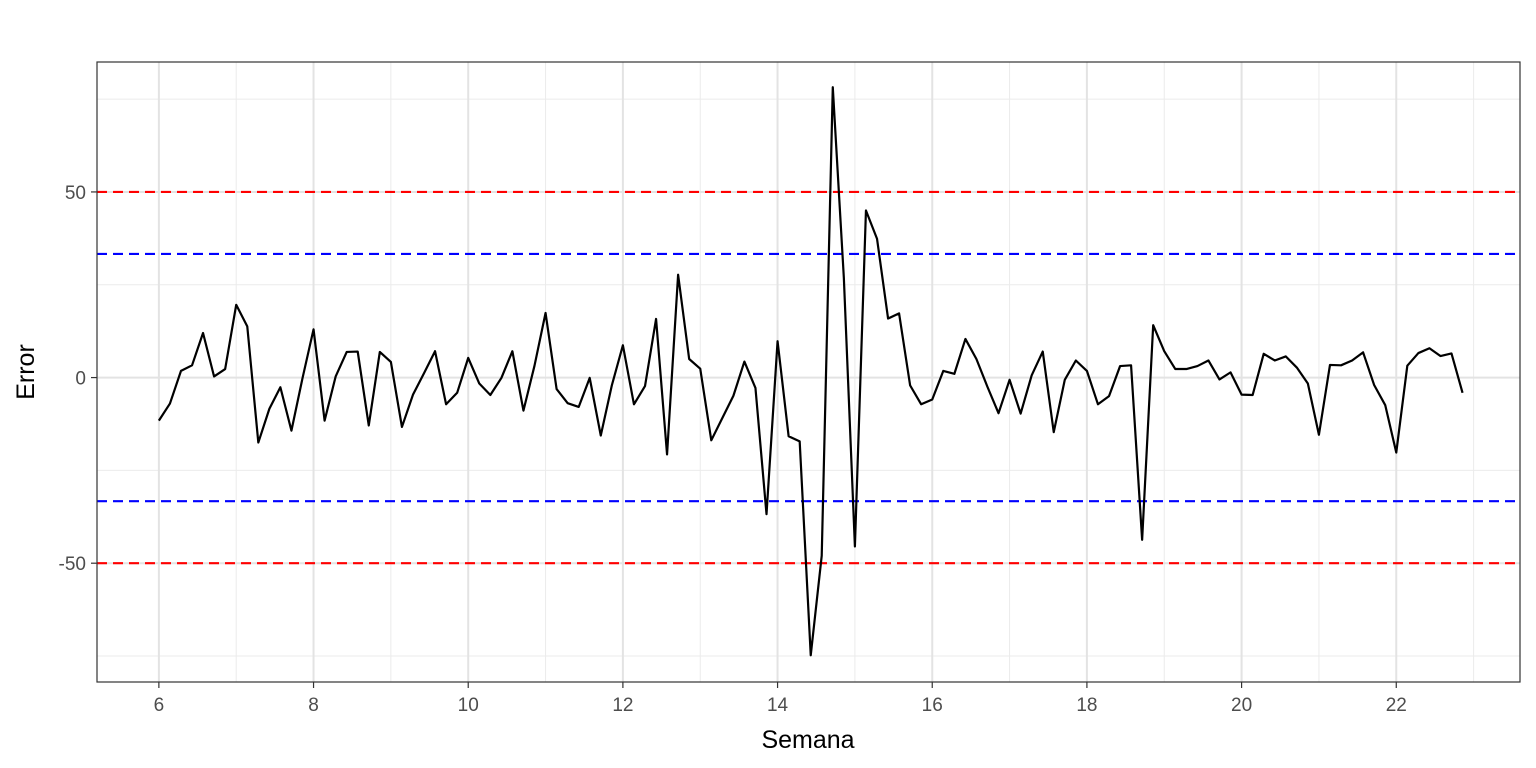 Image resolution: width=1536 pixels, height=768 pixels. Describe the element at coordinates (75, 193) in the screenshot. I see `y-tick-label: 50` at that location.